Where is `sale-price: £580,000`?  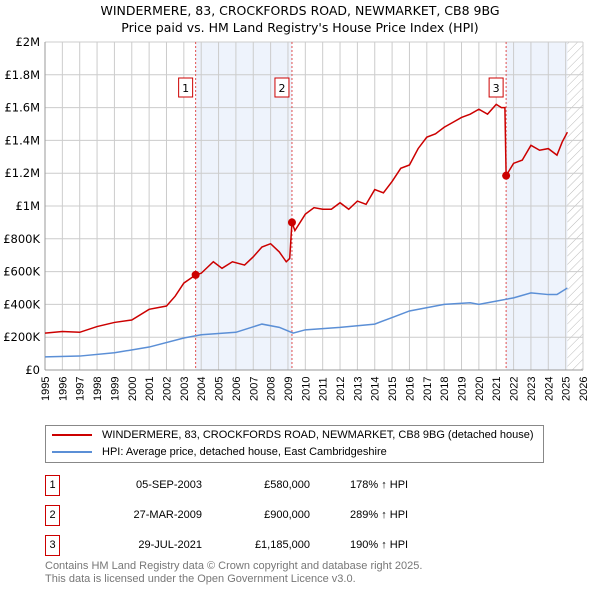
sale-price: £580,000 is located at coordinates (287, 485).